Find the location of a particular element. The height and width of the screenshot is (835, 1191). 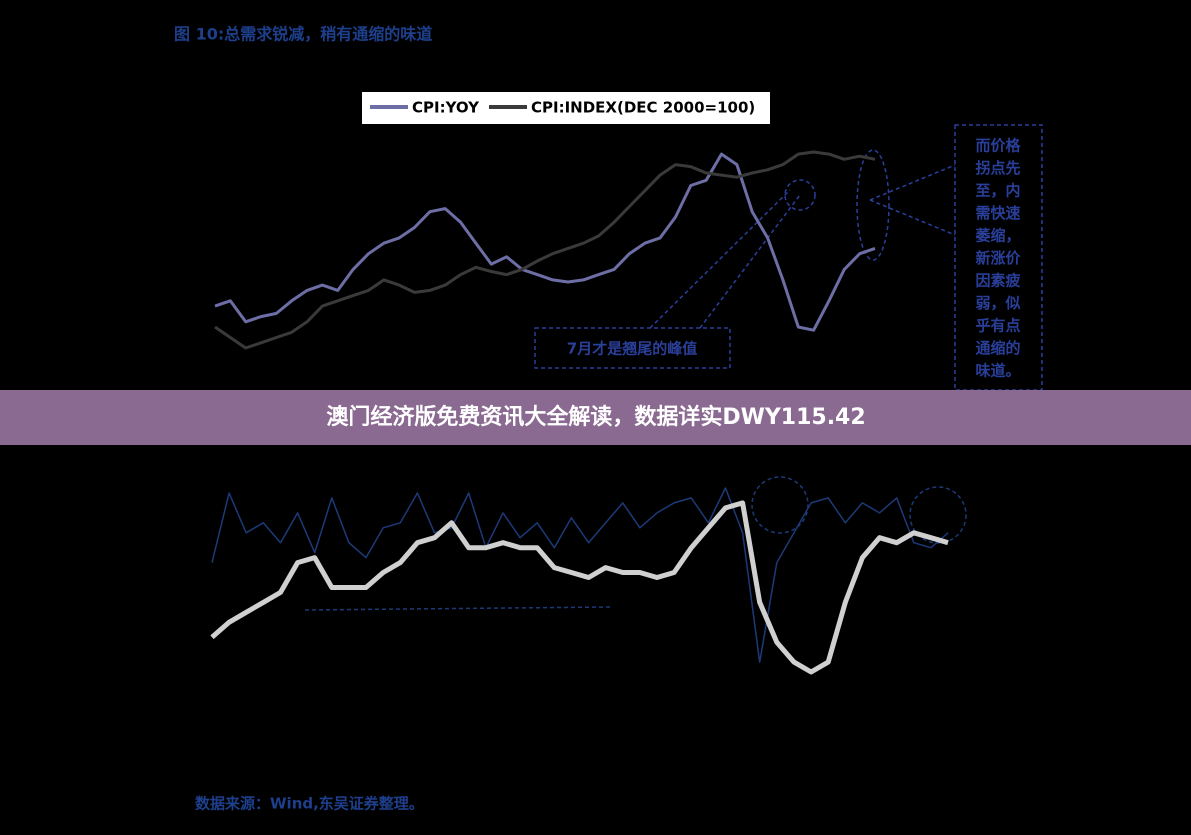

peak-box is located at coordinates (632, 348).